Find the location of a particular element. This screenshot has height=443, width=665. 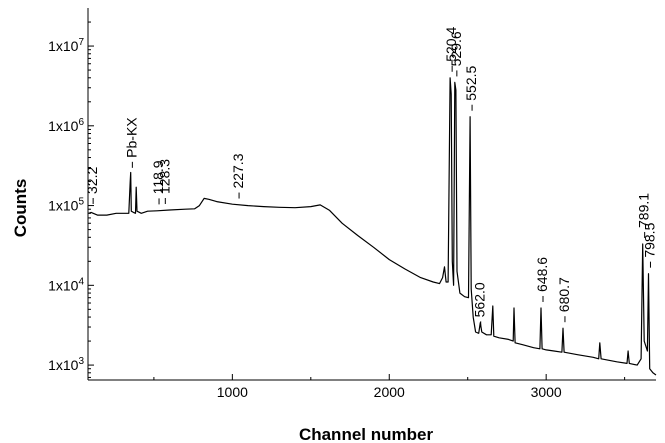

y-tick-label: 1x10⁵ is located at coordinates (66, 205).